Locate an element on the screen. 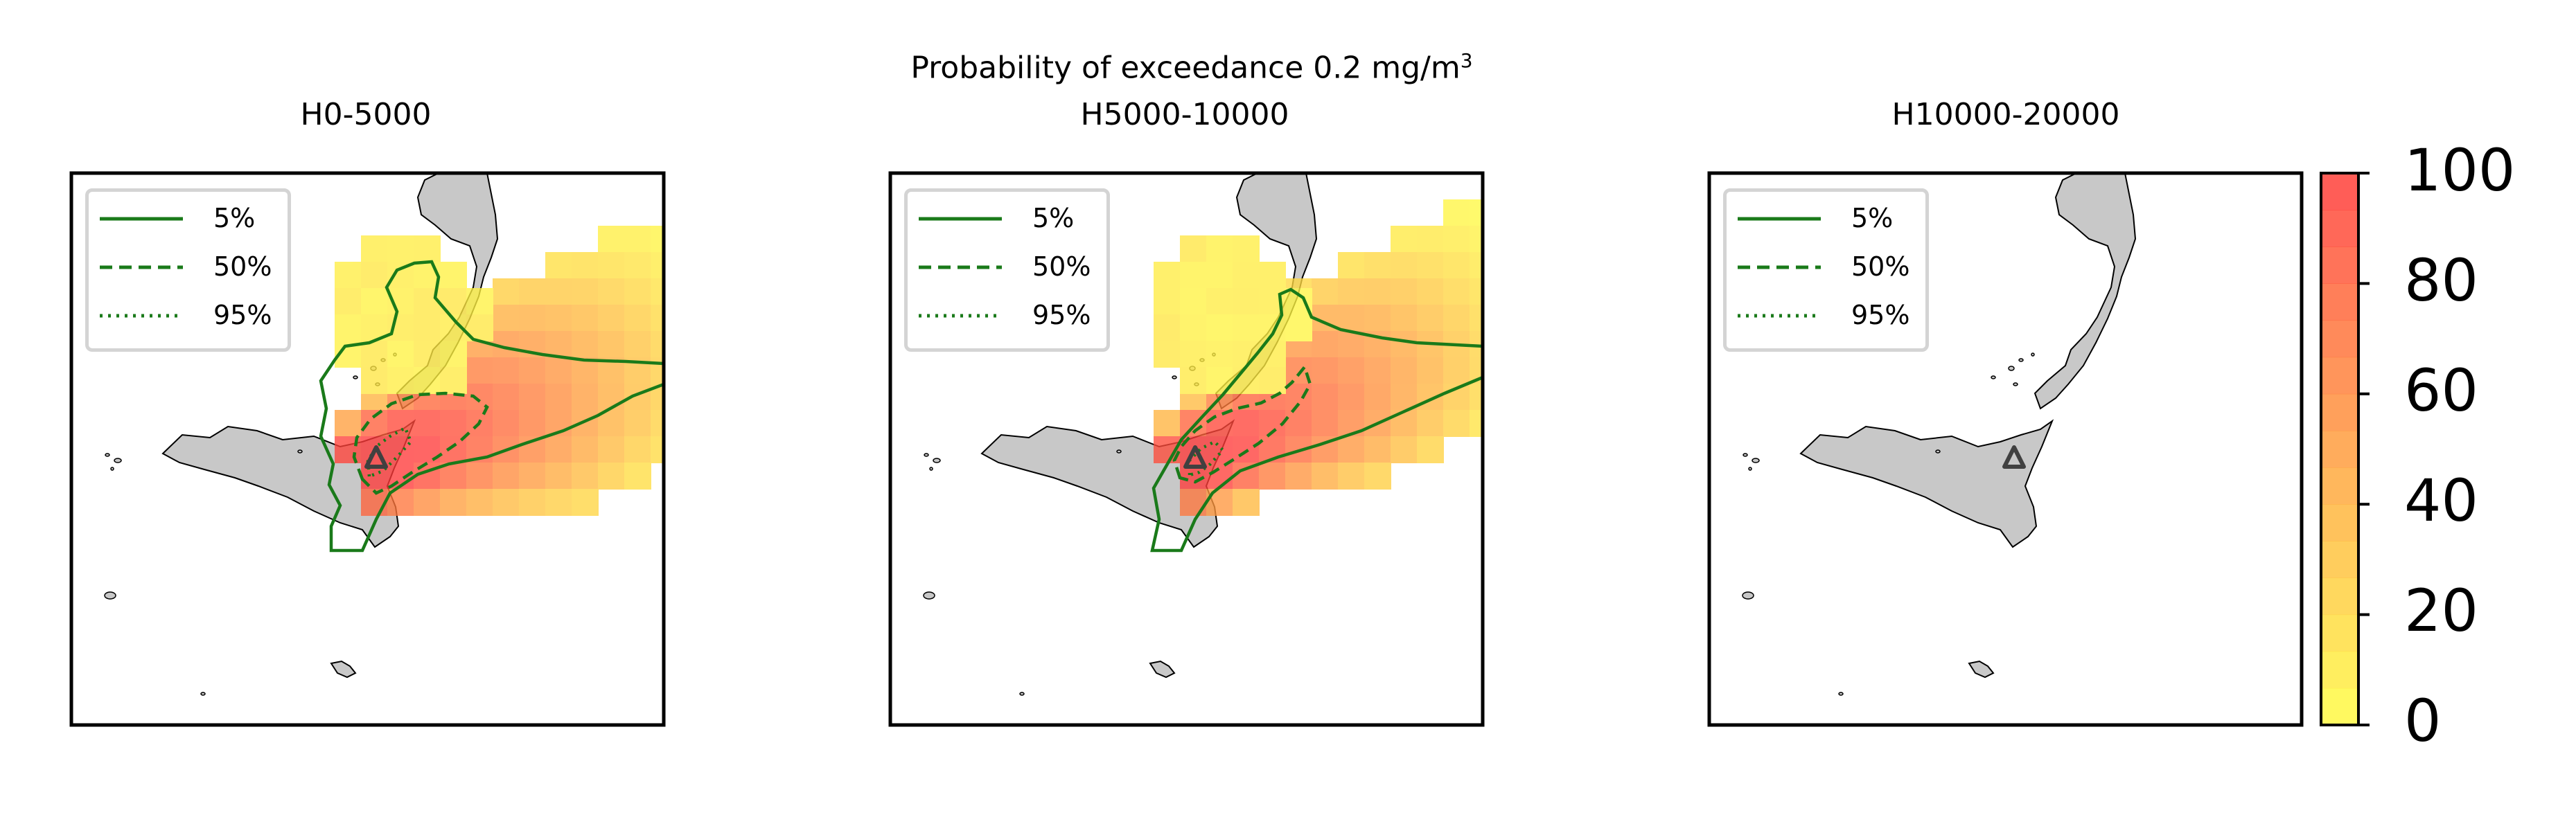  legend-panel-3: 5% 50% 95% is located at coordinates (1826, 270).